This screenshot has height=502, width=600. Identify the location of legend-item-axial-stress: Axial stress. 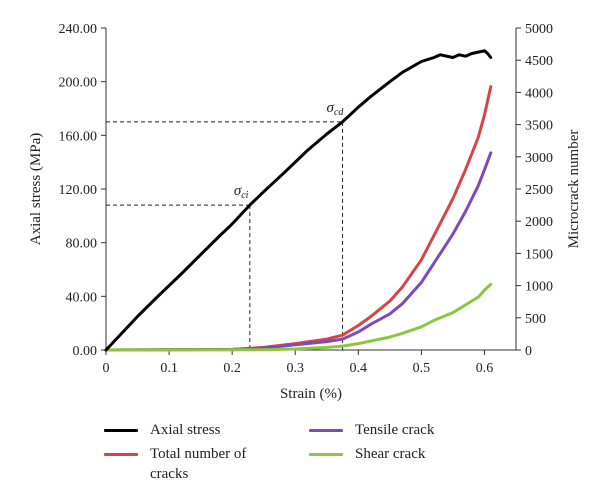
(162, 430).